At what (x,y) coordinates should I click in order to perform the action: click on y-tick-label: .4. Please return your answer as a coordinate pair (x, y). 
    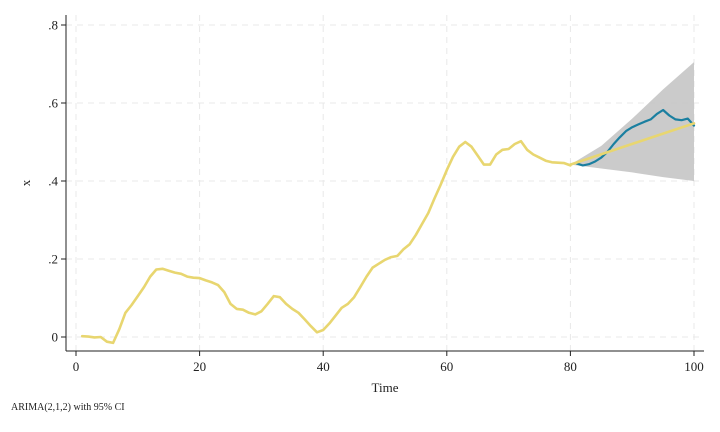
    Looking at the image, I should click on (53, 181).